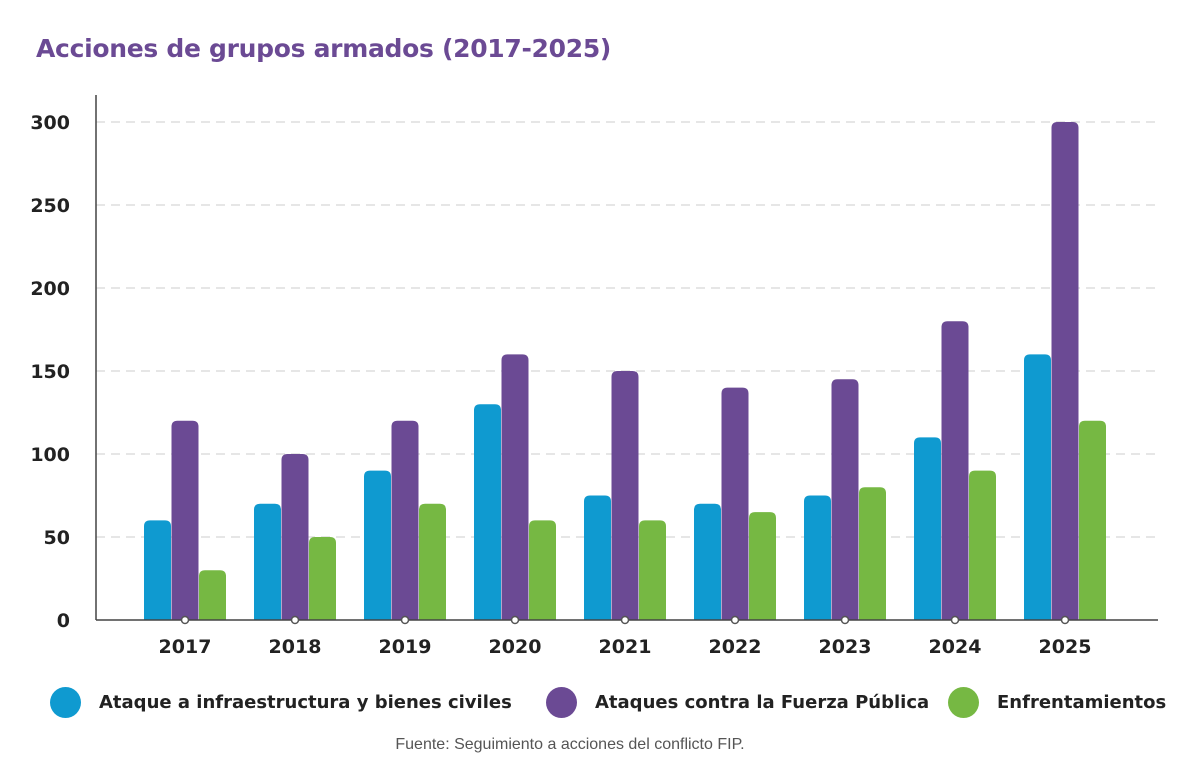 The height and width of the screenshot is (775, 1200). I want to click on x-tick-marker-2019, so click(405, 620).